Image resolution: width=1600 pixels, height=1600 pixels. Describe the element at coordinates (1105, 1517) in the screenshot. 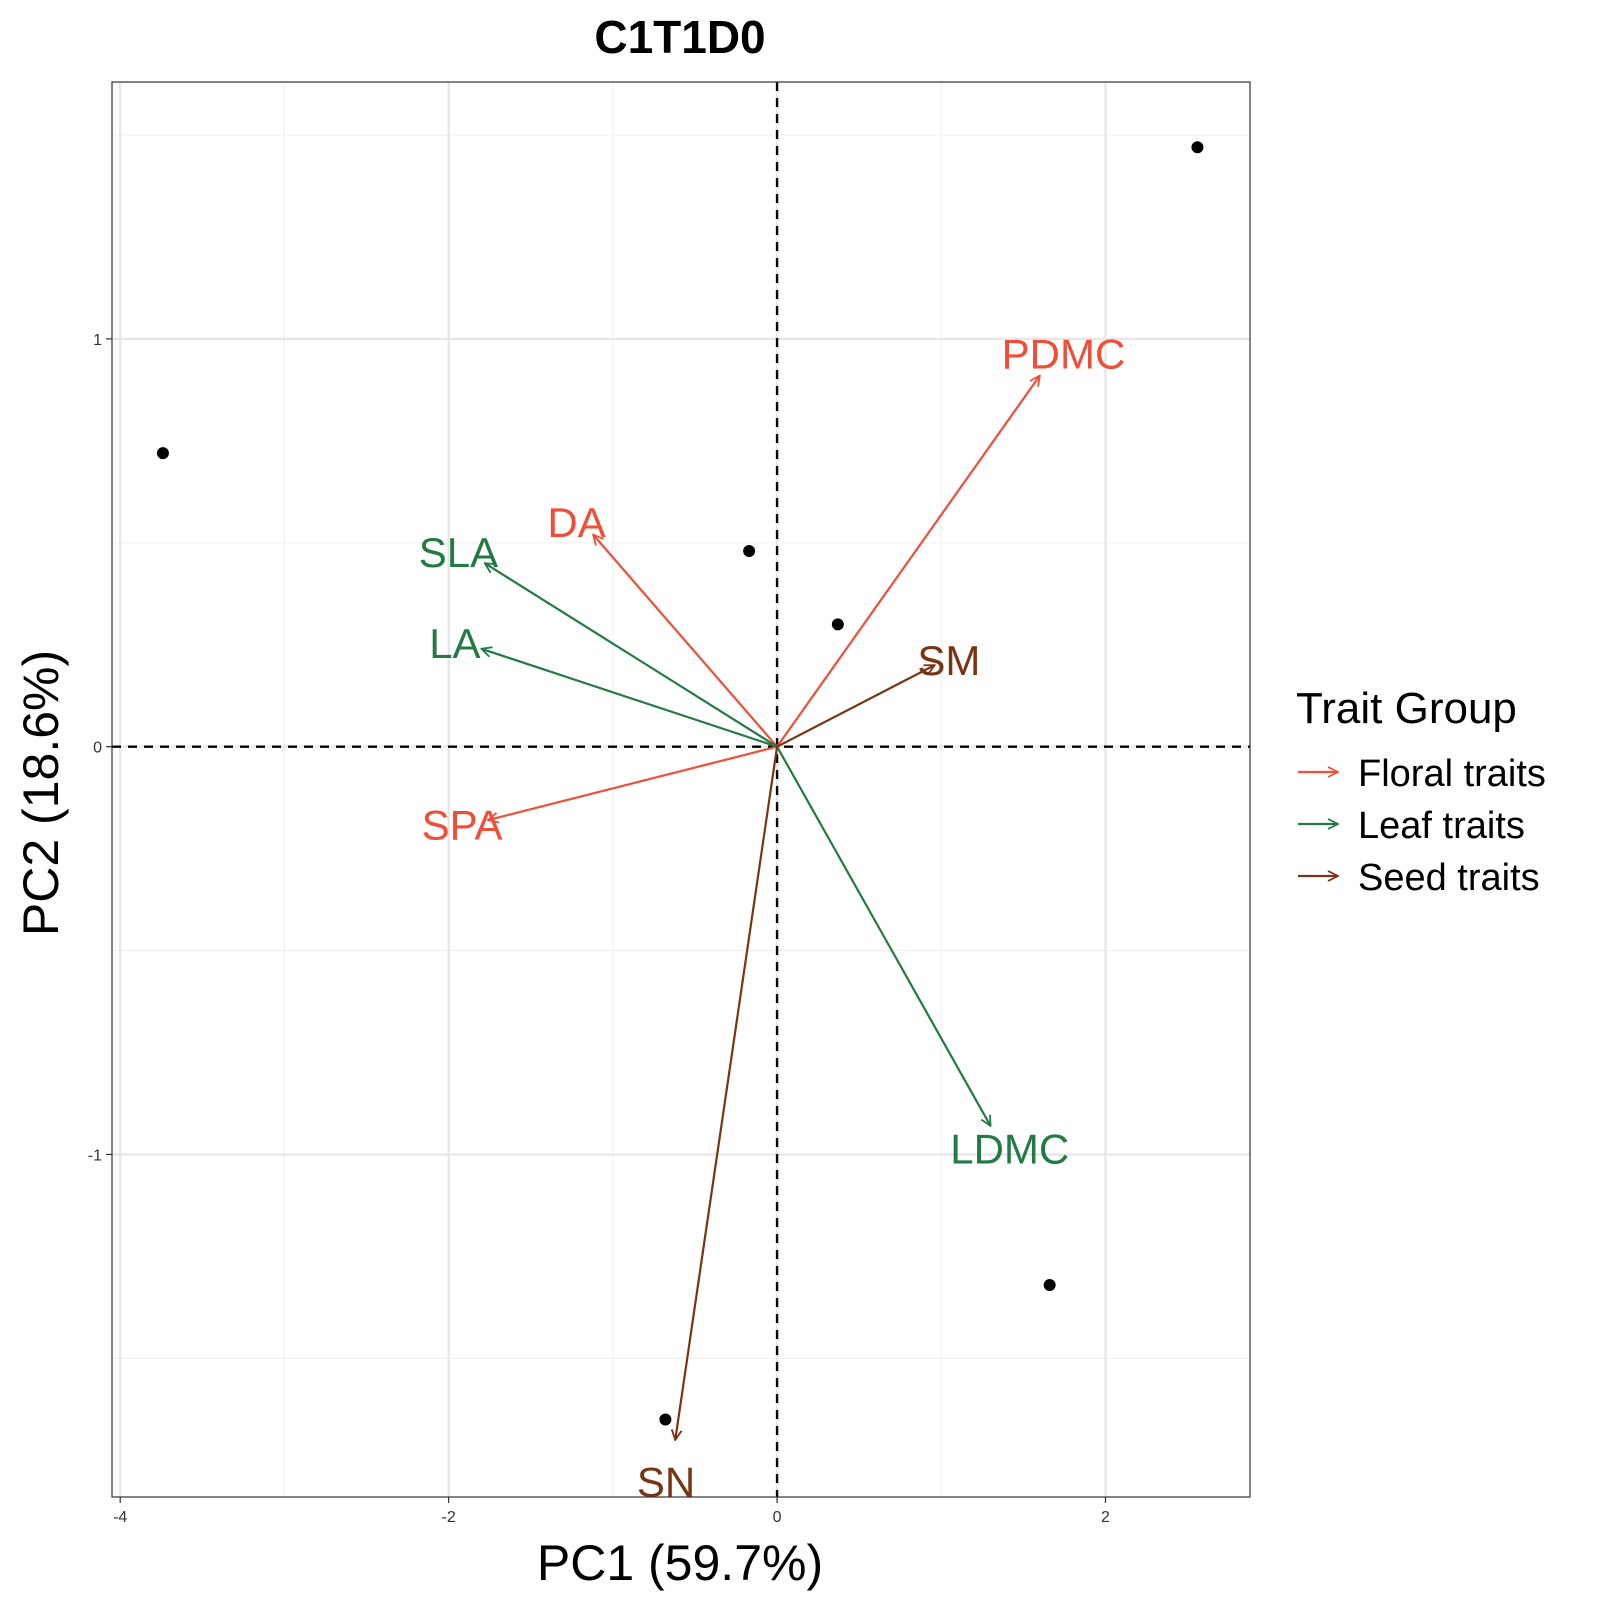

I see `x-tick-label: 2` at that location.